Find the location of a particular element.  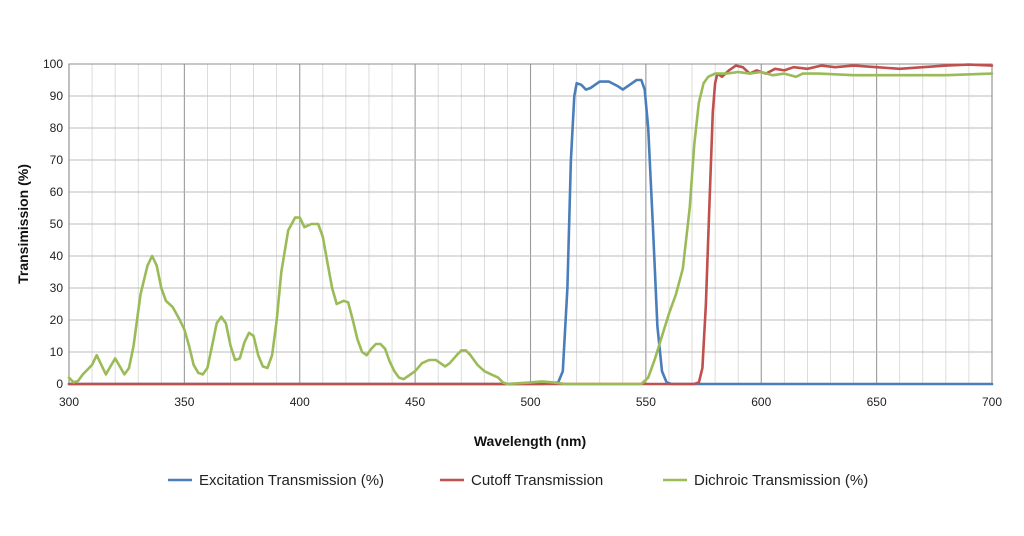

legend-item-1: Excitation Transmission (%) is located at coordinates (276, 480).